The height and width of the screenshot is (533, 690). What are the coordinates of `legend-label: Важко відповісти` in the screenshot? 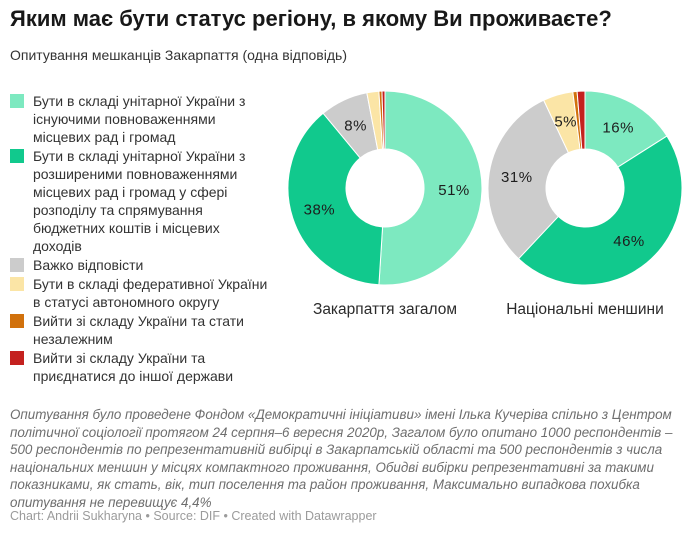 It's located at (88, 265).